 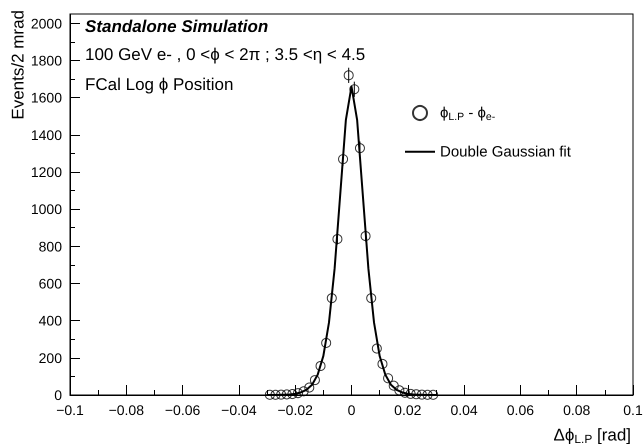 What do you see at coordinates (46, 98) in the screenshot?
I see `y-tick-label: 1600` at bounding box center [46, 98].